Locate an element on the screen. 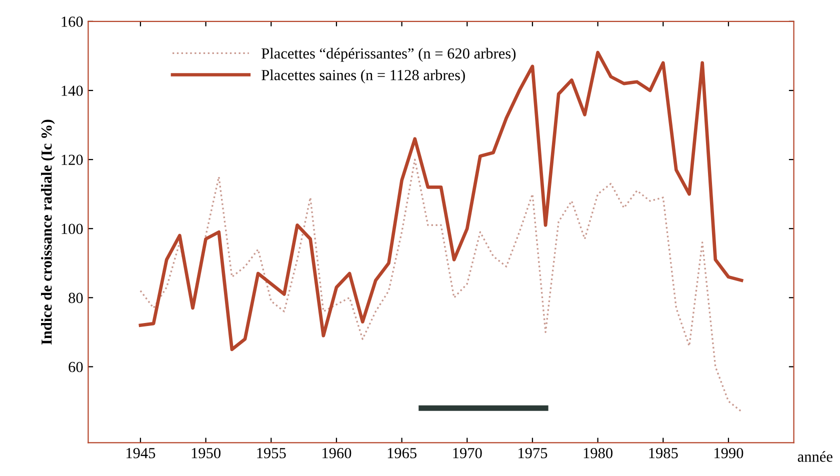  x-tick-label: 1975 is located at coordinates (533, 453).